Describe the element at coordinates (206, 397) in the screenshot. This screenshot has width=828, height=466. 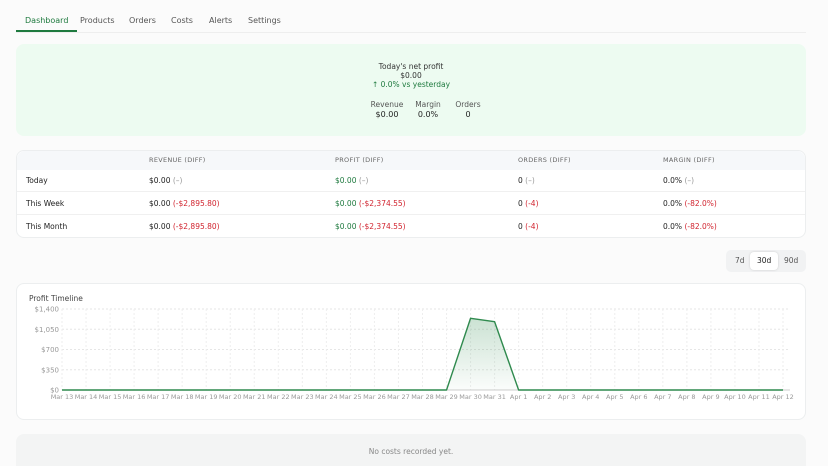
I see `x-tick-label: Mar 19` at that location.